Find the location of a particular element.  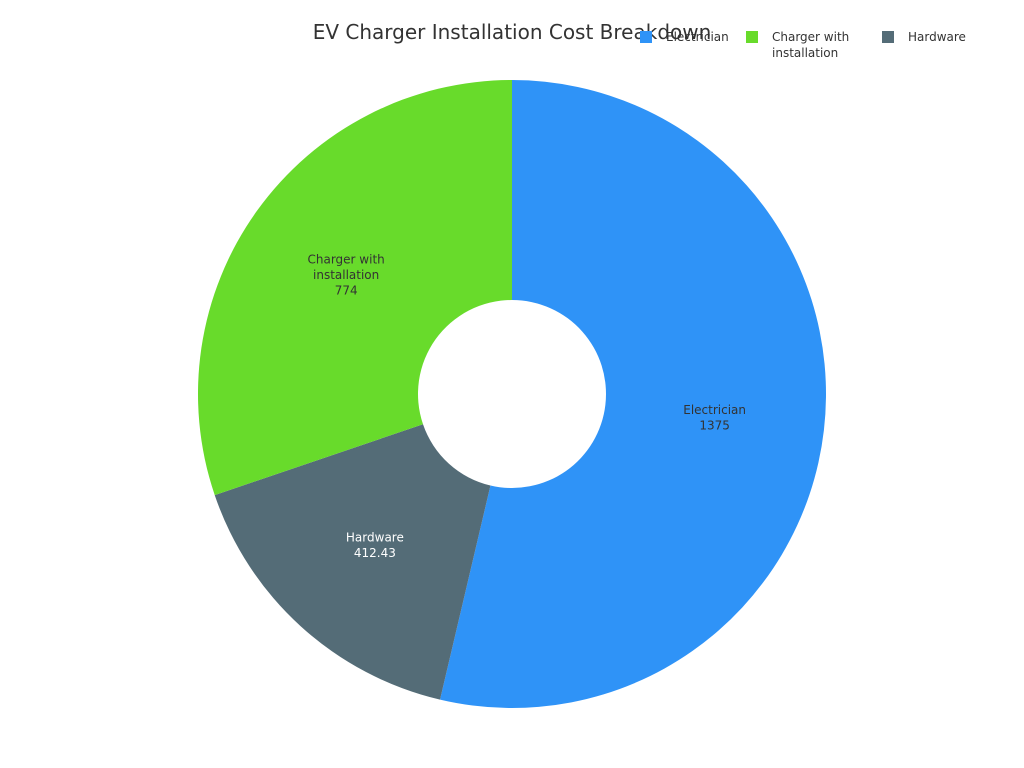

slice-label-electrician: Electrician 1375 is located at coordinates (714, 418).